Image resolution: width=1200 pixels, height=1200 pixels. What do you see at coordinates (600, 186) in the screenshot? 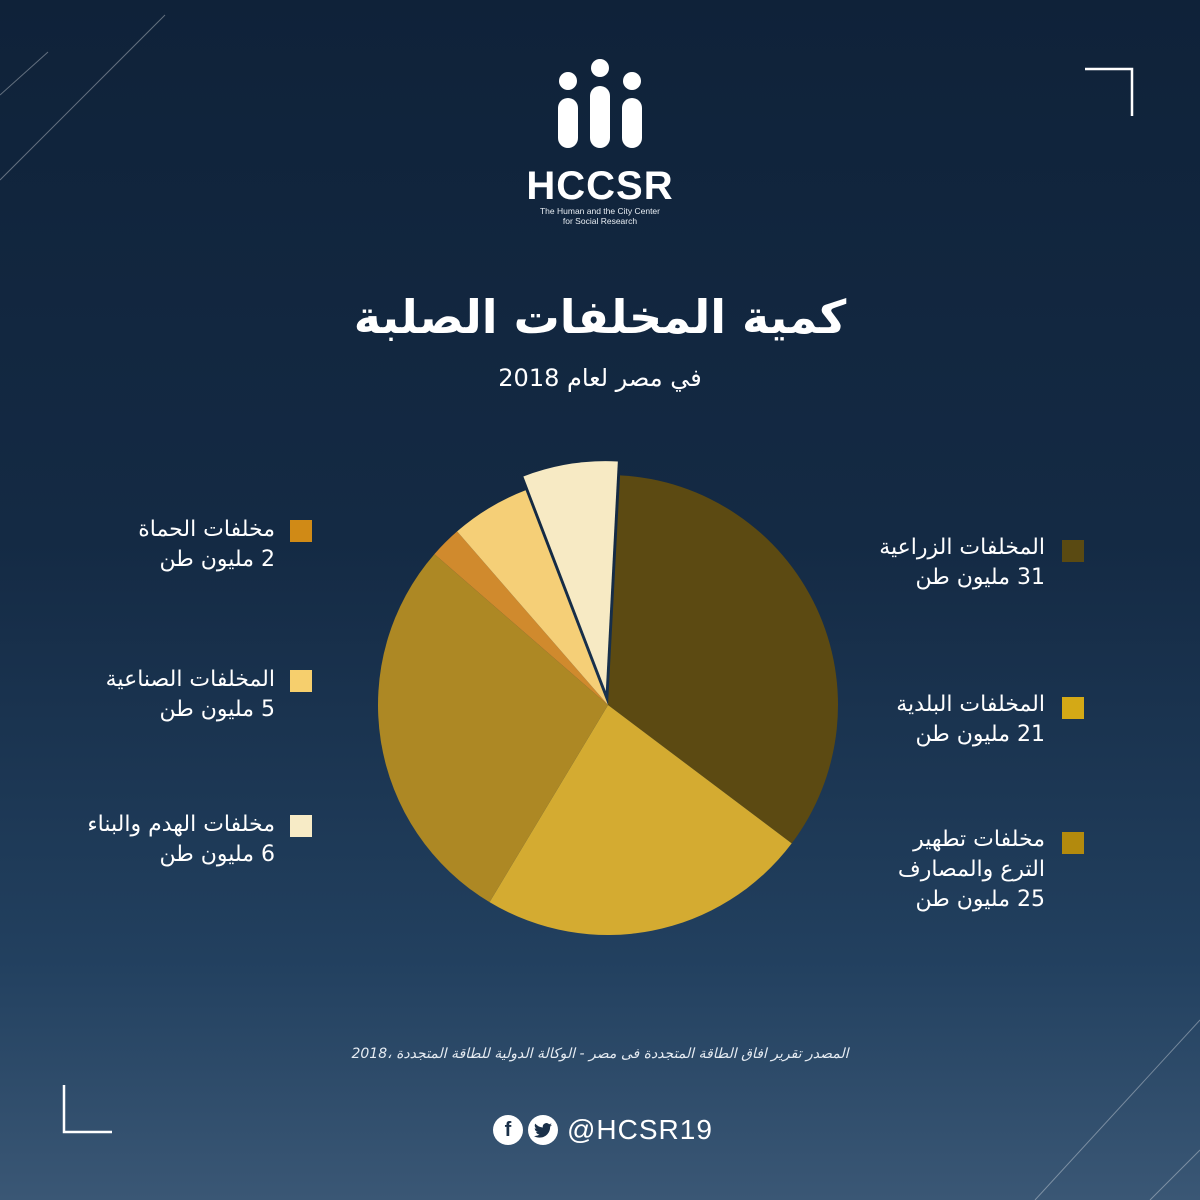
I see `logo-name: HCCSR` at bounding box center [600, 186].